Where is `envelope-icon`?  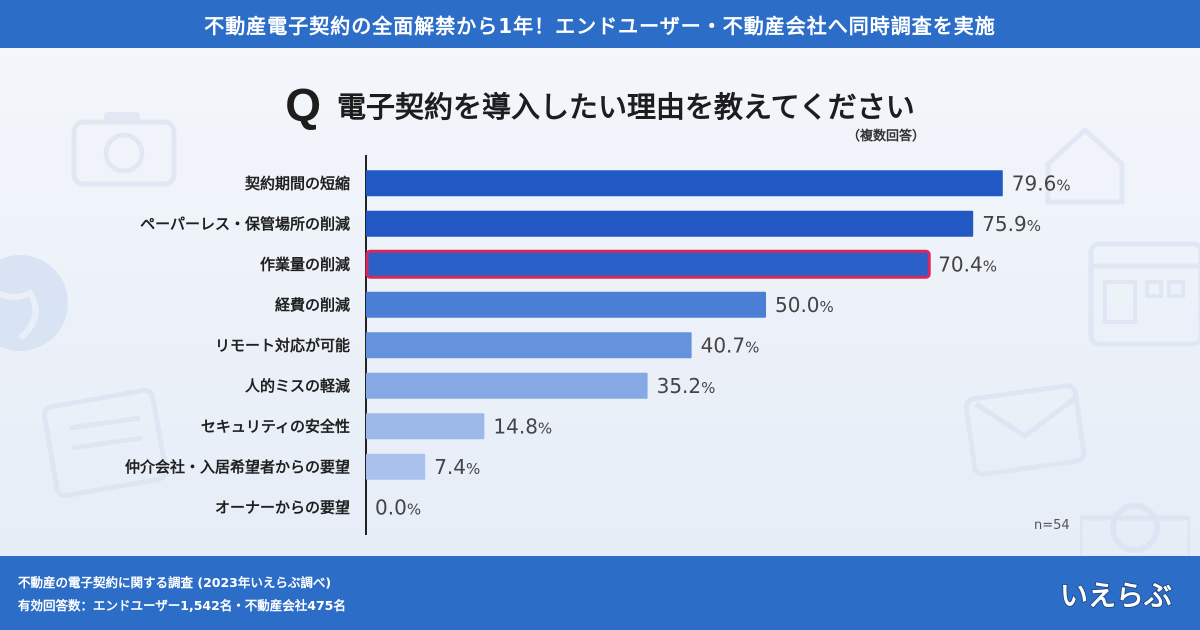
envelope-icon is located at coordinates (1025, 430).